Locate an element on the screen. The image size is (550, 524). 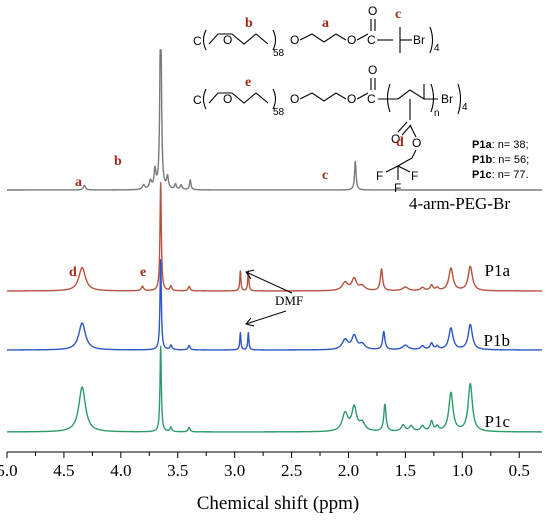
dp-p1a-label: P1a is located at coordinates (482, 145).